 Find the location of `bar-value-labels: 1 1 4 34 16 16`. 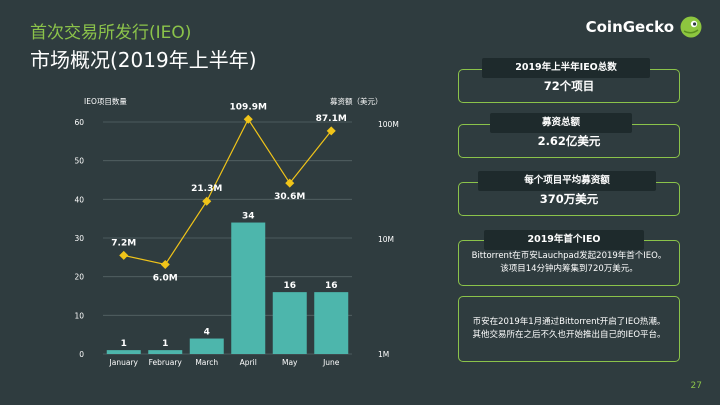

bar-value-labels: 1 1 4 34 16 16 is located at coordinates (229, 281).